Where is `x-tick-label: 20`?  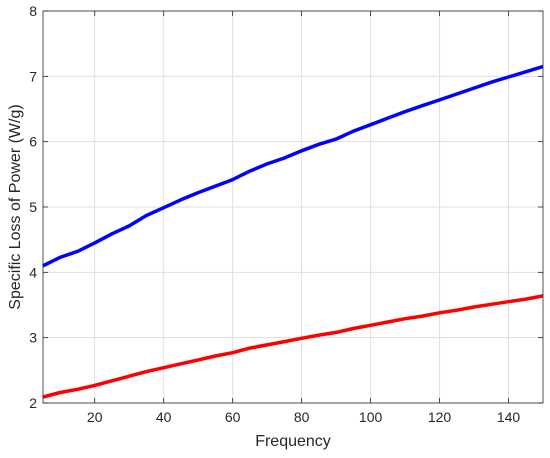
x-tick-label: 20 is located at coordinates (95, 417).